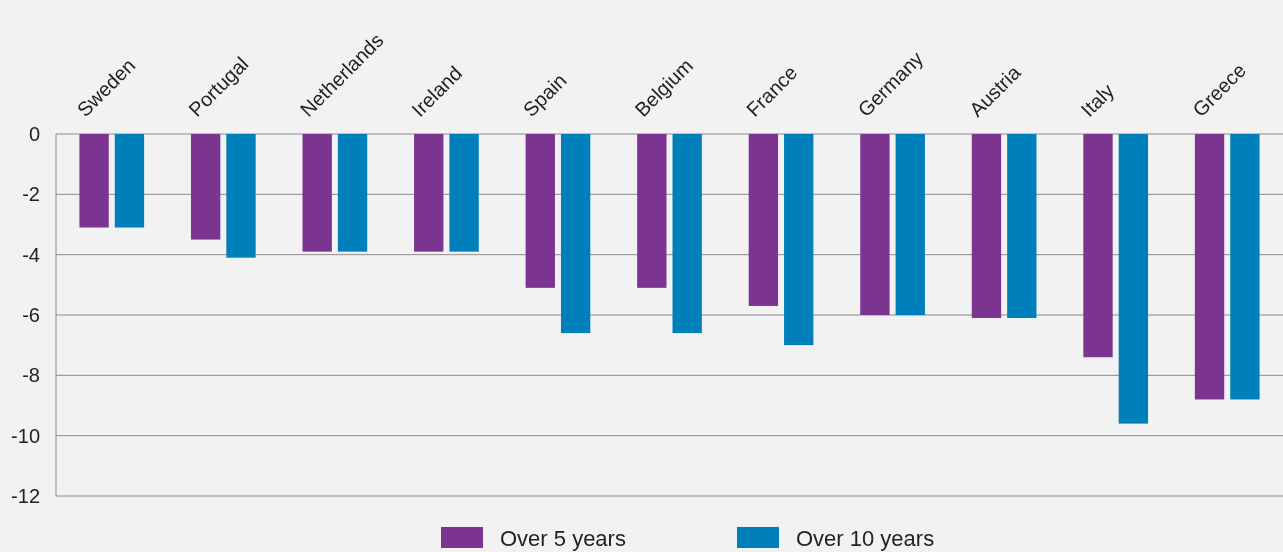 This screenshot has height=552, width=1283. Describe the element at coordinates (31, 254) in the screenshot. I see `y-tick-label: -4` at that location.